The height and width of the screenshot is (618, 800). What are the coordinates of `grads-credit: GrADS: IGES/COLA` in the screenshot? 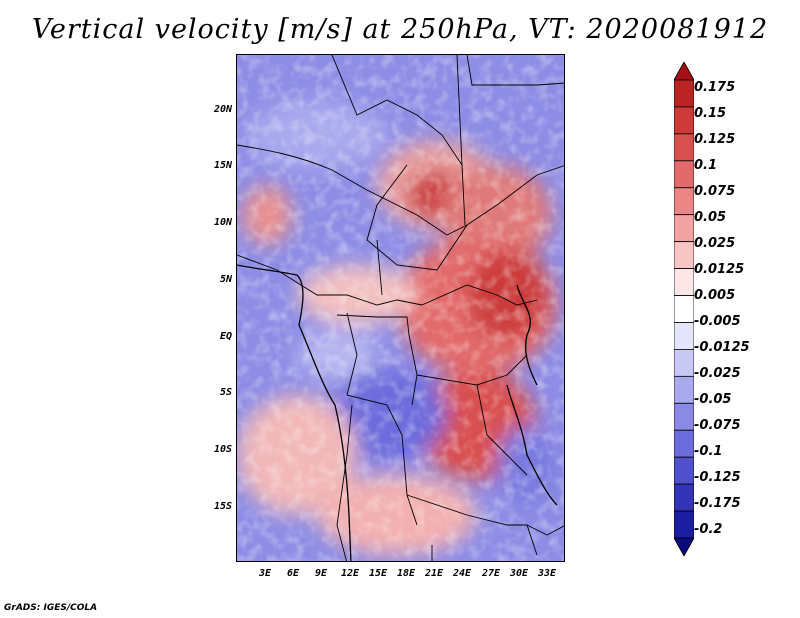 It's located at (51, 608).